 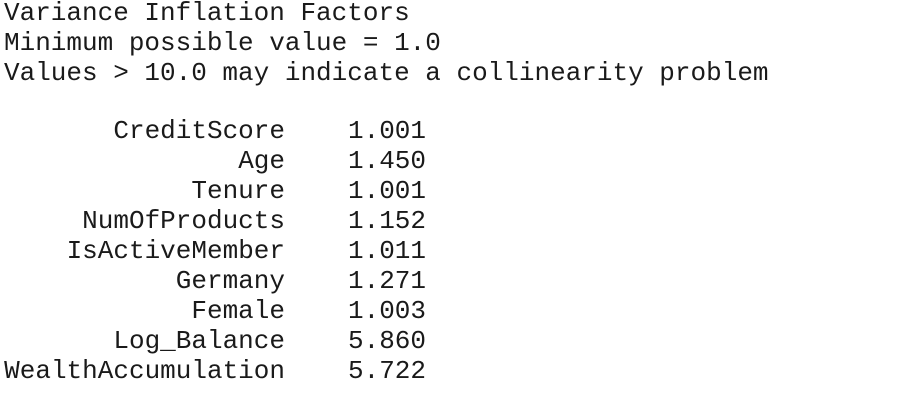 I want to click on vif-value: 1.271, so click(x=387, y=281).